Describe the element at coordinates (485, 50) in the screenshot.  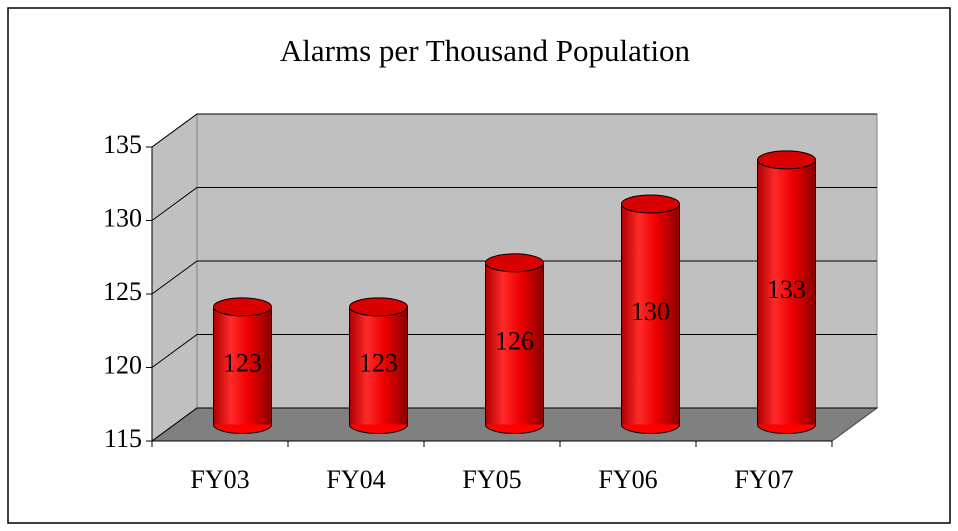
I see `chart-title: Alarms per Thousand Population` at that location.